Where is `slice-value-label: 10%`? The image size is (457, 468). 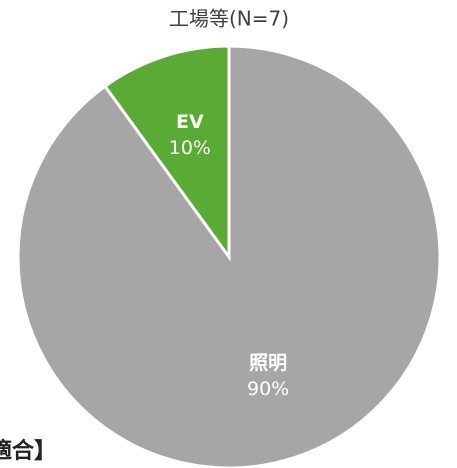
slice-value-label: 10% is located at coordinates (190, 148).